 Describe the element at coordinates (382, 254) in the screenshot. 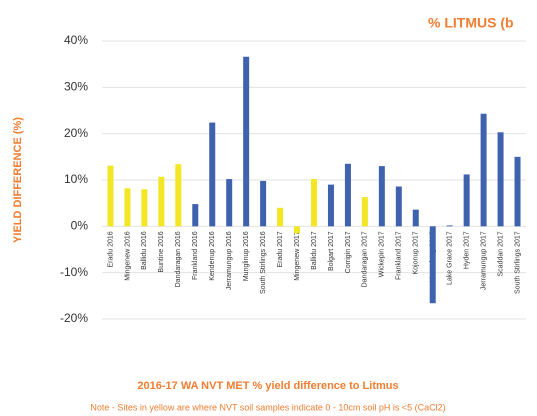

I see `x-tick-label: Wickepin 2017` at that location.